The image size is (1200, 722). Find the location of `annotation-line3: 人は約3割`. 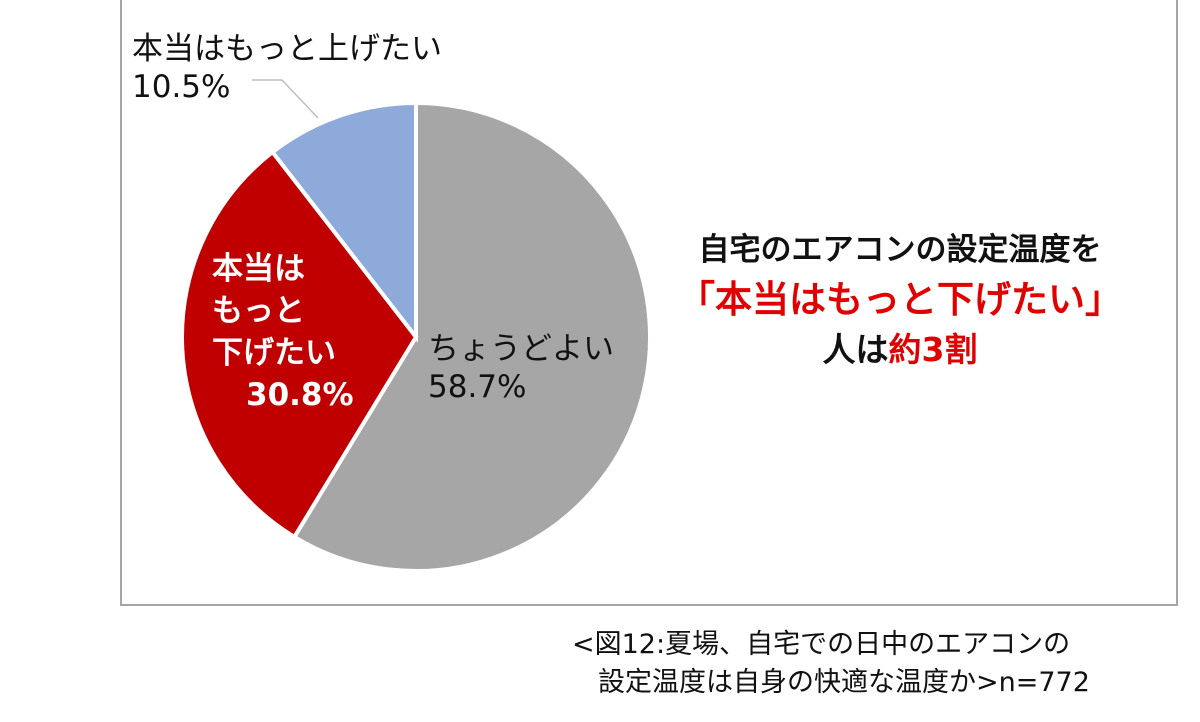

annotation-line3: 人は約3割 is located at coordinates (900, 350).